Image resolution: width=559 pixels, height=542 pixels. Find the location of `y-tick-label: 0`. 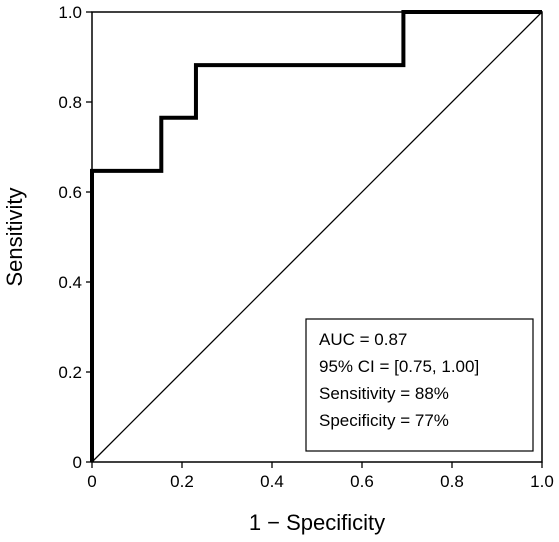

y-tick-label: 0 is located at coordinates (77, 462).